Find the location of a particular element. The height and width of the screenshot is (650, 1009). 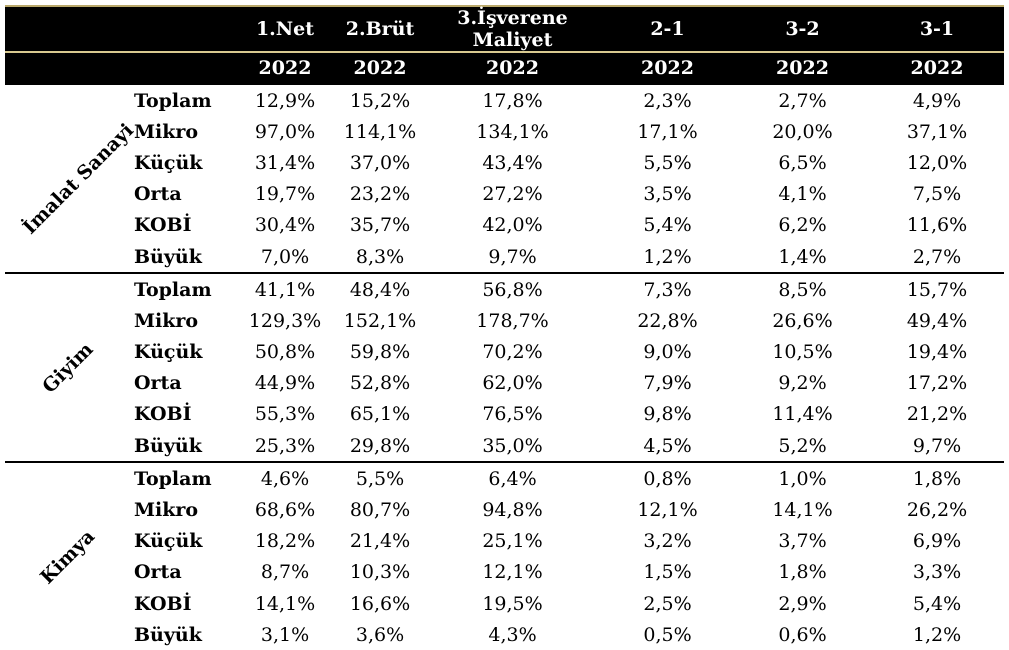

value-cell: 55,3% is located at coordinates (285, 414).